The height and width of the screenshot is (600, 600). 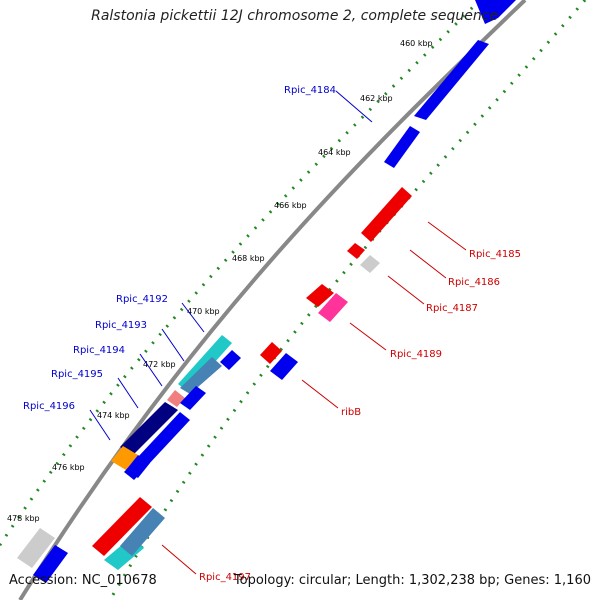 What do you see at coordinates (495, 254) in the screenshot?
I see `gene-label-rpic-4185: Rpic_4185` at bounding box center [495, 254].